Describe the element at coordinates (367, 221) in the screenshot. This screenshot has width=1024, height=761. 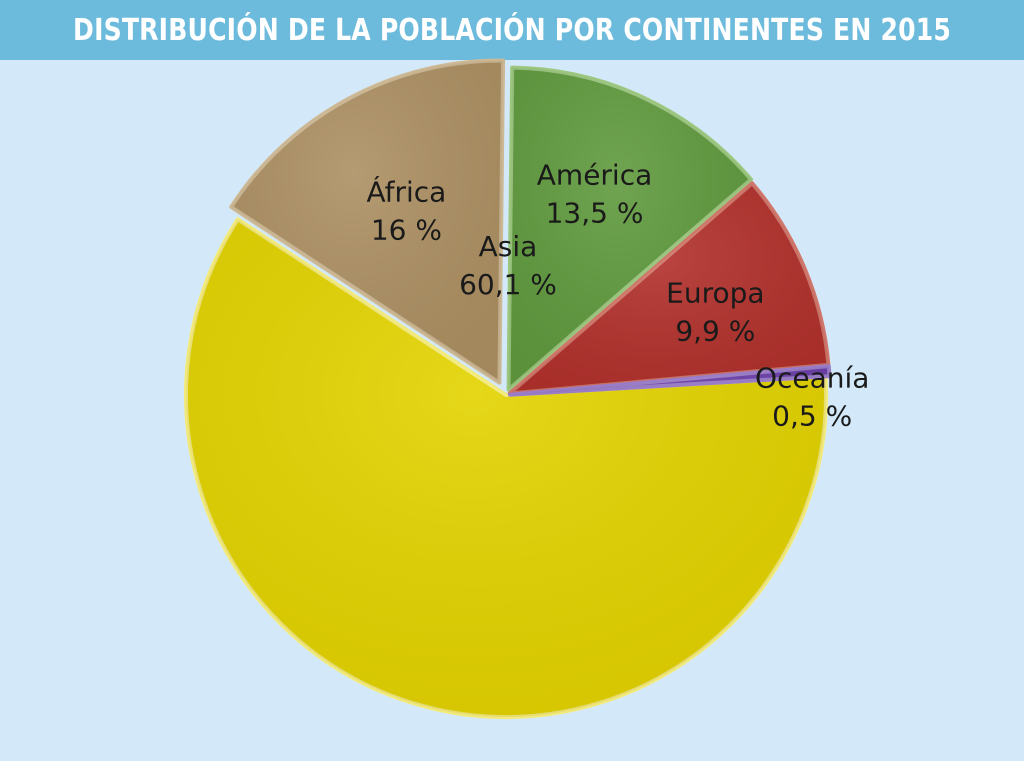
I see `pie-slice-shading-africa` at that location.